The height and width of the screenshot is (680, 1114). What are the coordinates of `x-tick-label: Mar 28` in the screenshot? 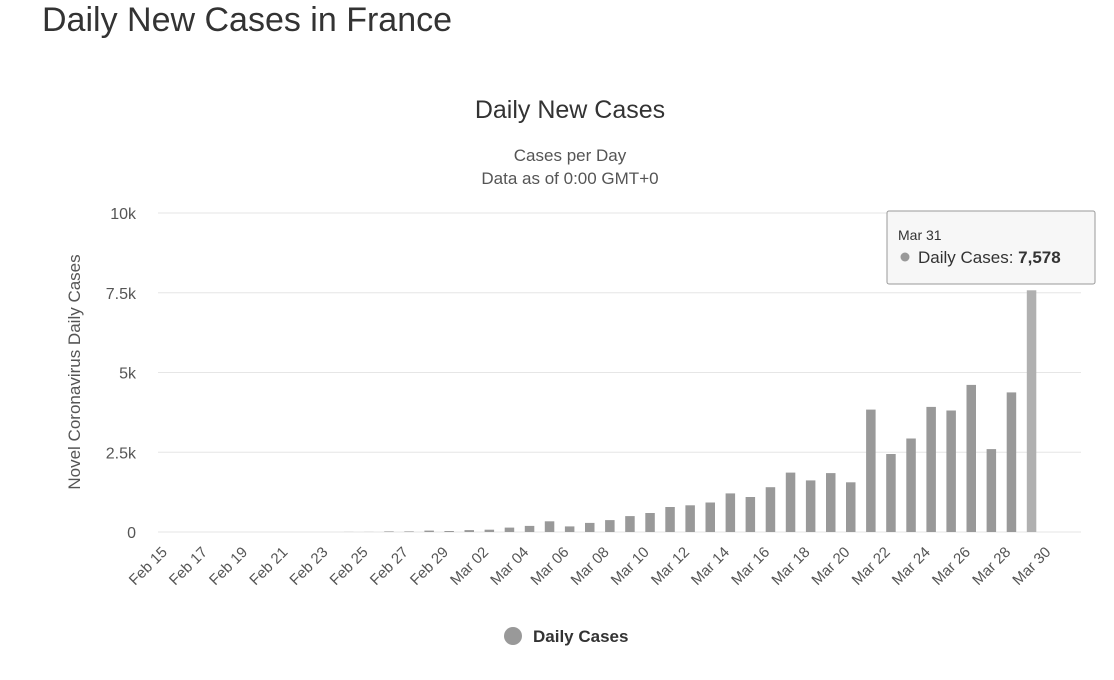 It's located at (991, 566).